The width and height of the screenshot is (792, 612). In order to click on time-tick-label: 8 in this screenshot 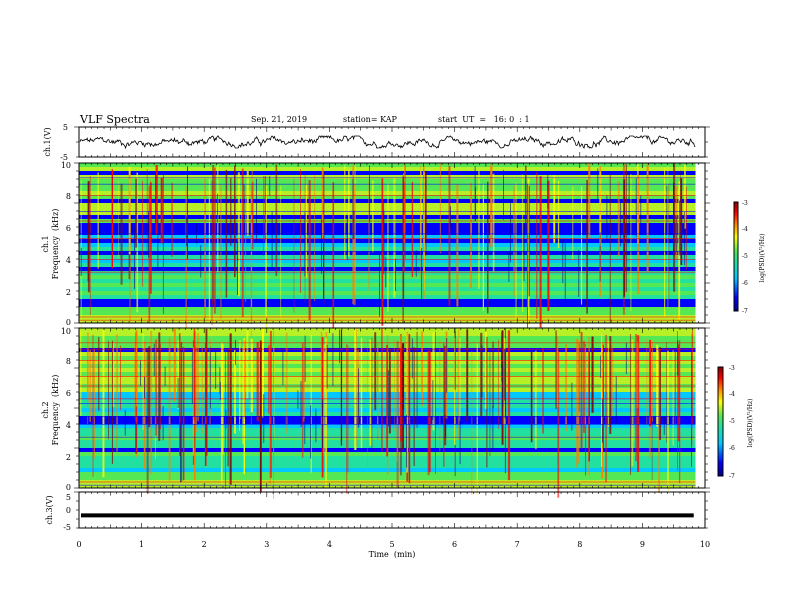, I will do `click(579, 544)`.